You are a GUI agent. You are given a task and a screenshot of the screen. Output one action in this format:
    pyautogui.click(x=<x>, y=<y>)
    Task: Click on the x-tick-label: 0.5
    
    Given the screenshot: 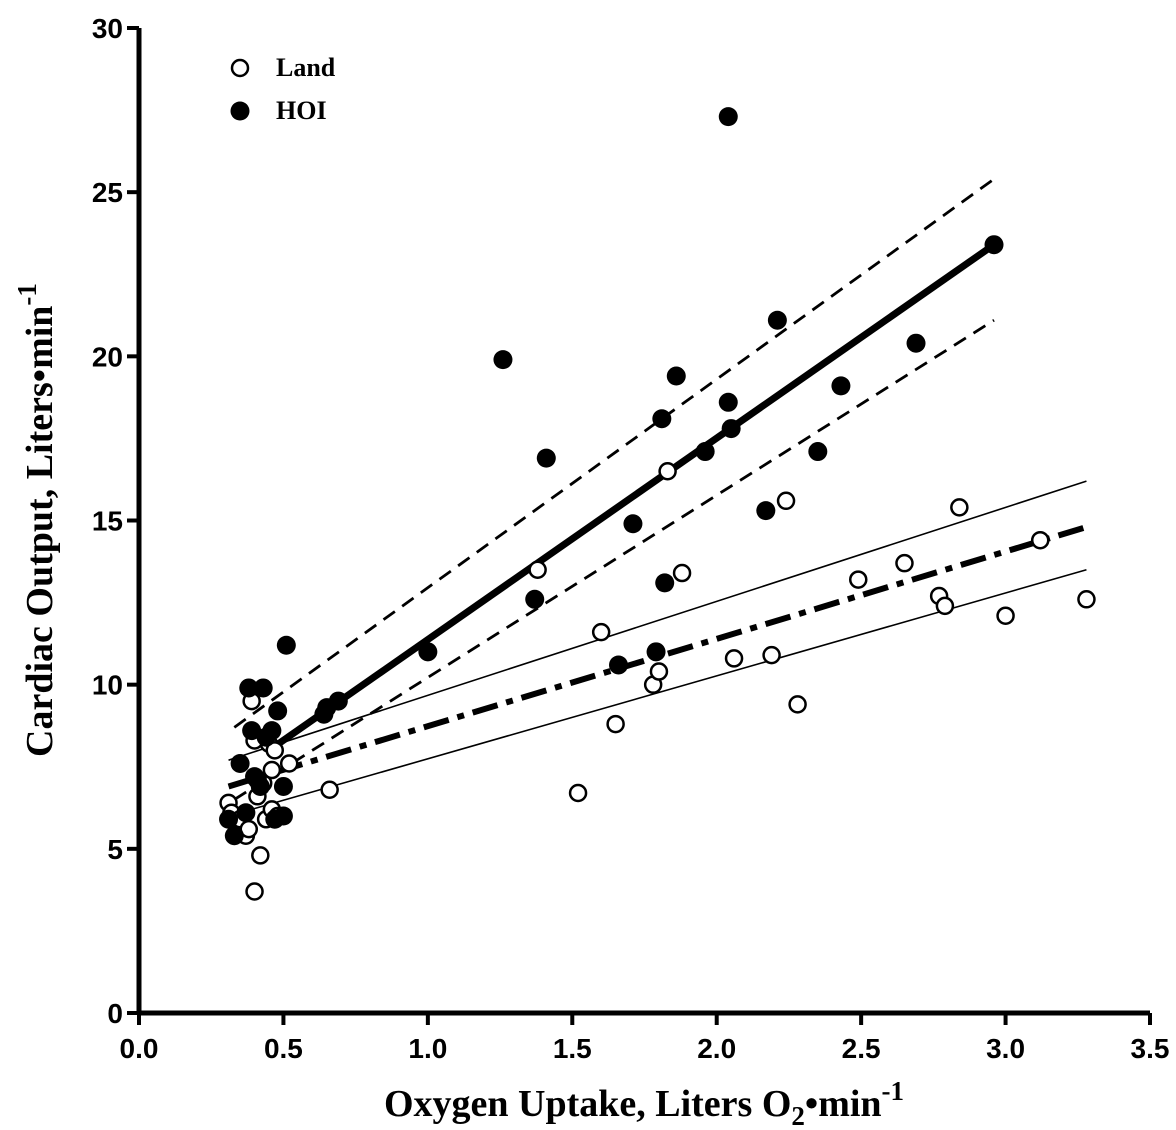 What is the action you would take?
    pyautogui.click(x=283, y=1048)
    